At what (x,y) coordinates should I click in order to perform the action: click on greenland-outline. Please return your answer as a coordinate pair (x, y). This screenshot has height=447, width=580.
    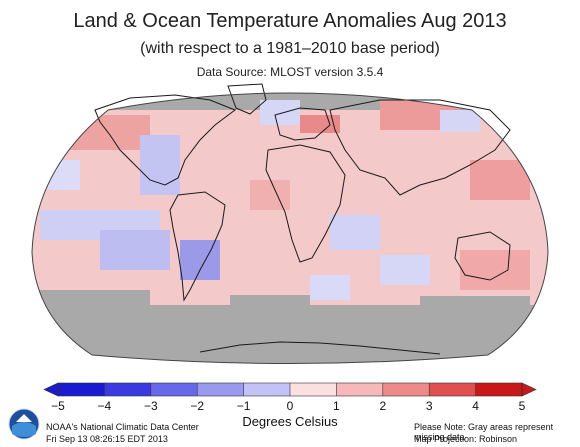
    Looking at the image, I should click on (247, 99).